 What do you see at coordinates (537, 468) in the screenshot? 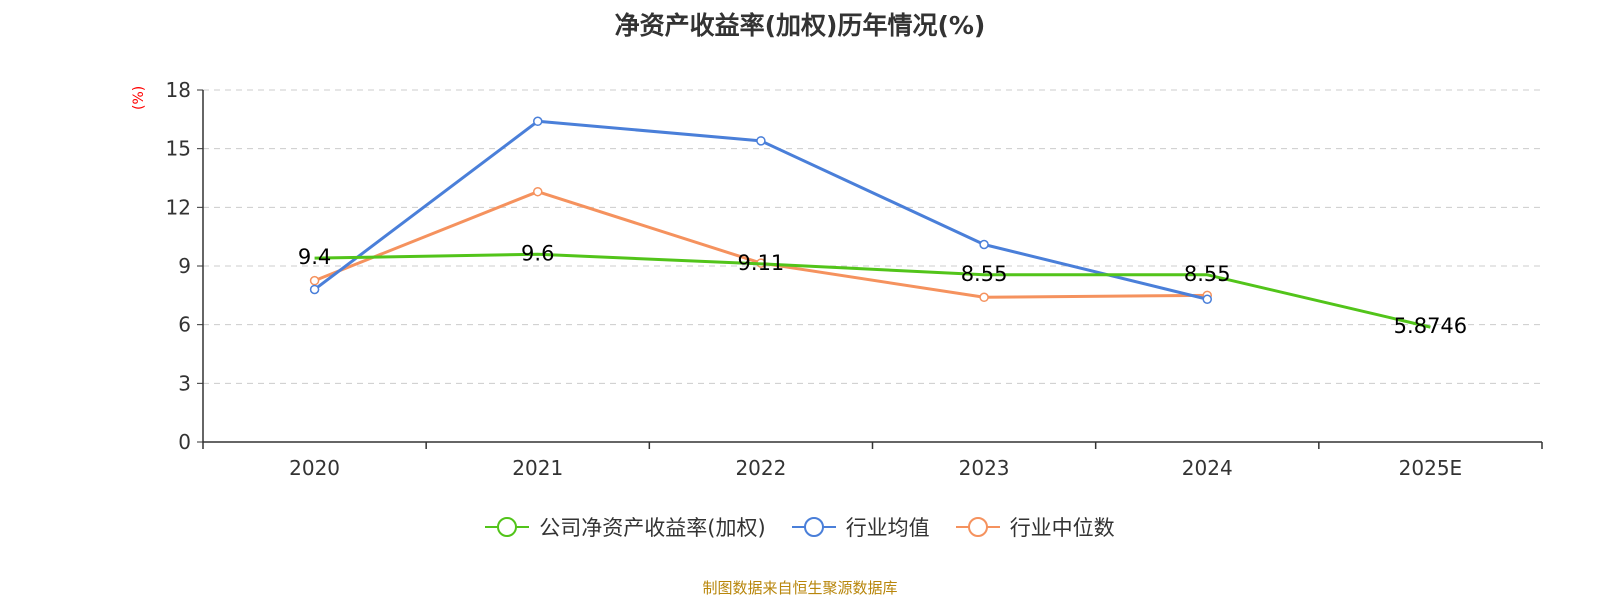
I see `x-tick-label: 2021` at bounding box center [537, 468].